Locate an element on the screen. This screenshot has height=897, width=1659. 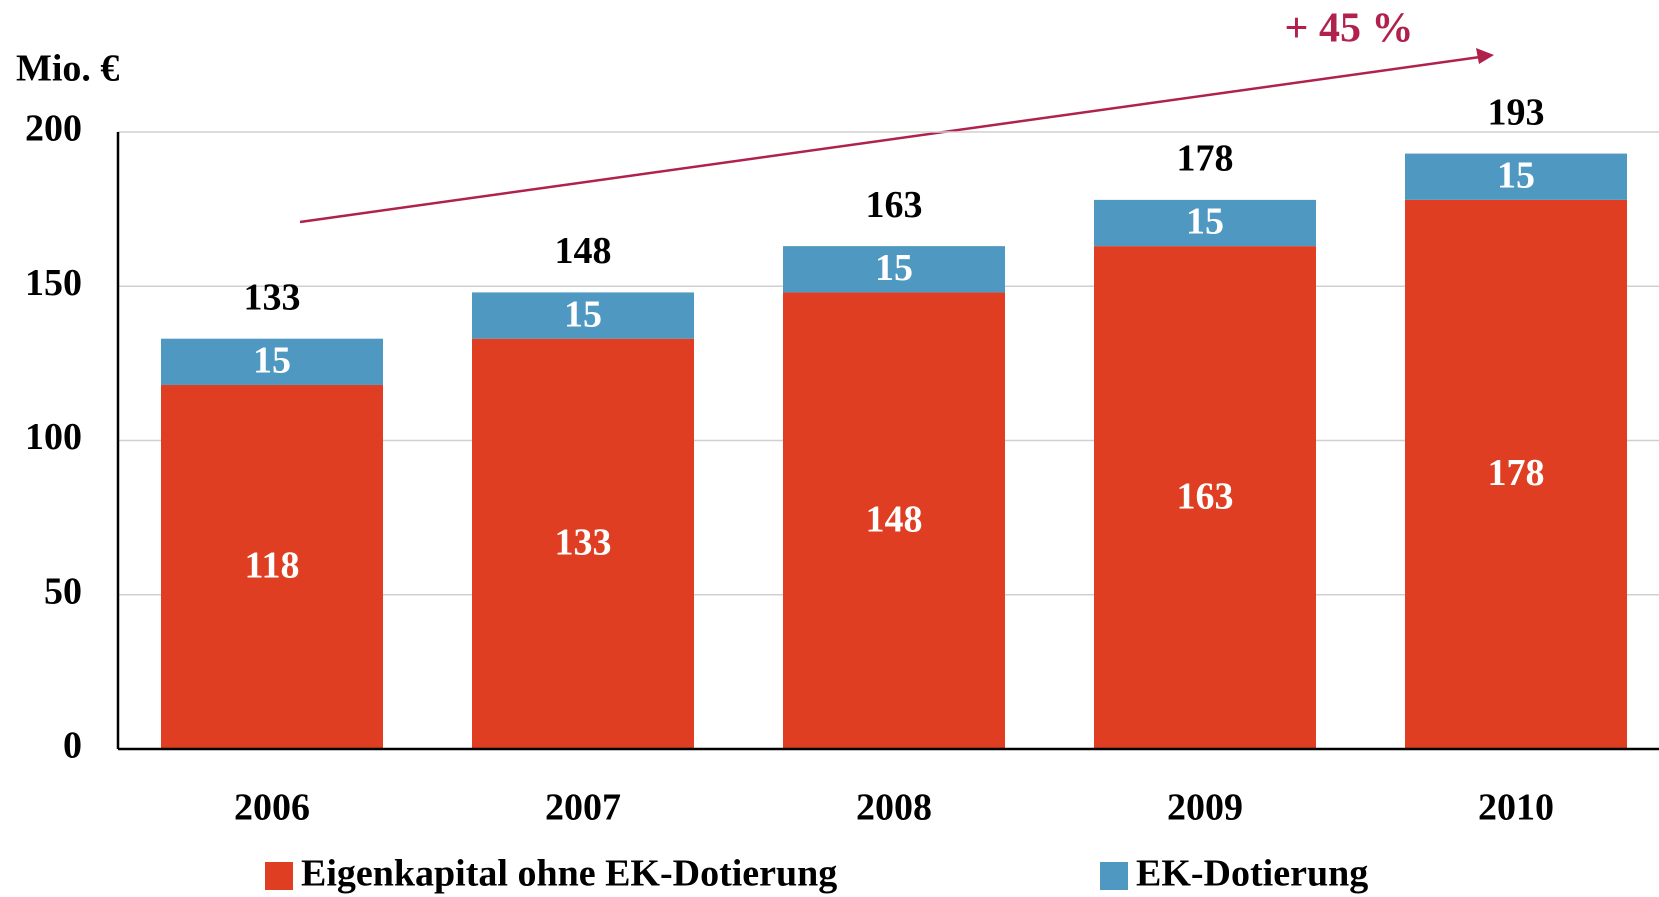
arrow-head is located at coordinates (1485, 56).